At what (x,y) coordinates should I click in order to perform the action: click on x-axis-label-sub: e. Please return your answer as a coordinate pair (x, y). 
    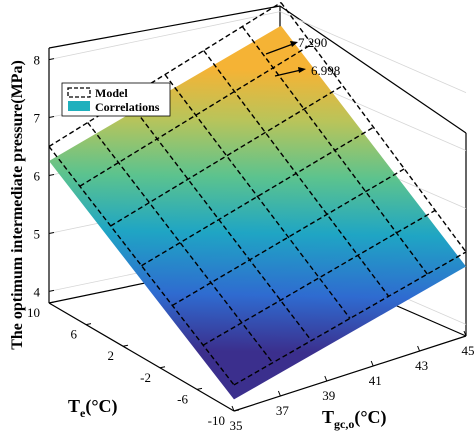
    Looking at the image, I should click on (83, 413).